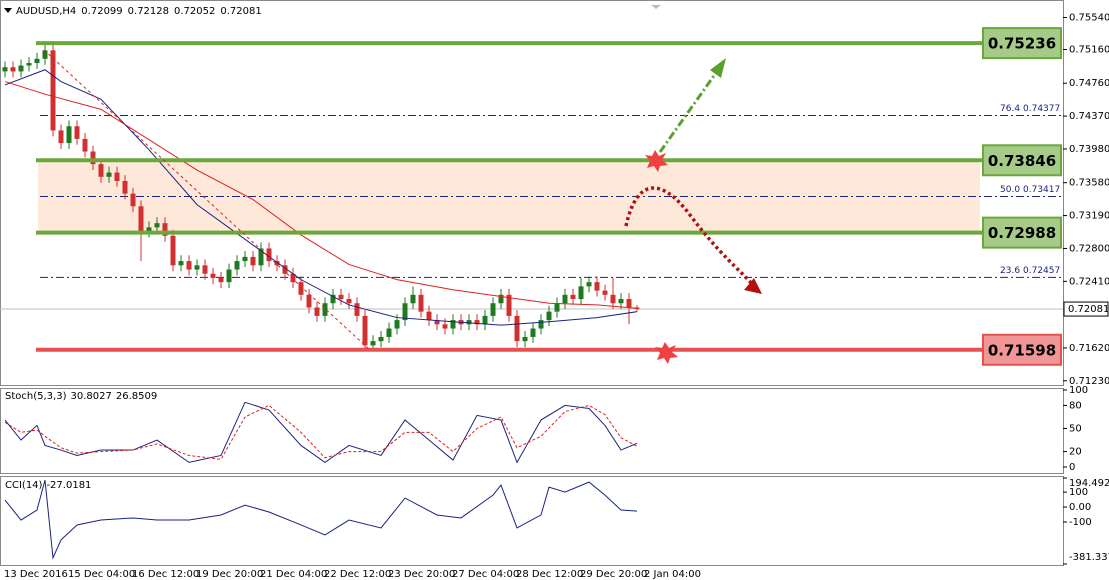 This screenshot has height=580, width=1109. What do you see at coordinates (194, 11) in the screenshot?
I see `ohlc-low: 0.72052` at bounding box center [194, 11].